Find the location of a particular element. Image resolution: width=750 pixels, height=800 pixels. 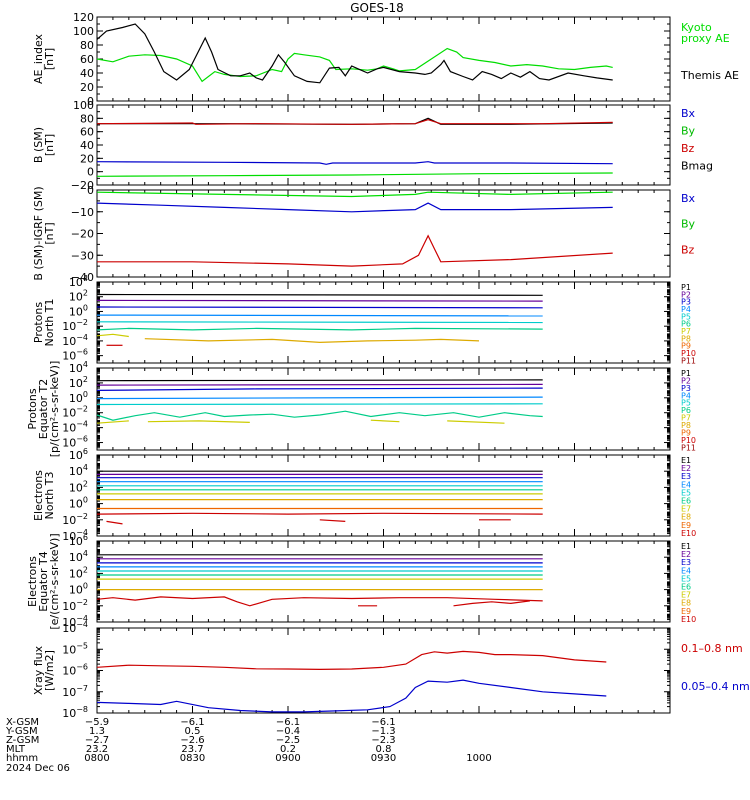

legend-label: P1 is located at coordinates (686, 287).